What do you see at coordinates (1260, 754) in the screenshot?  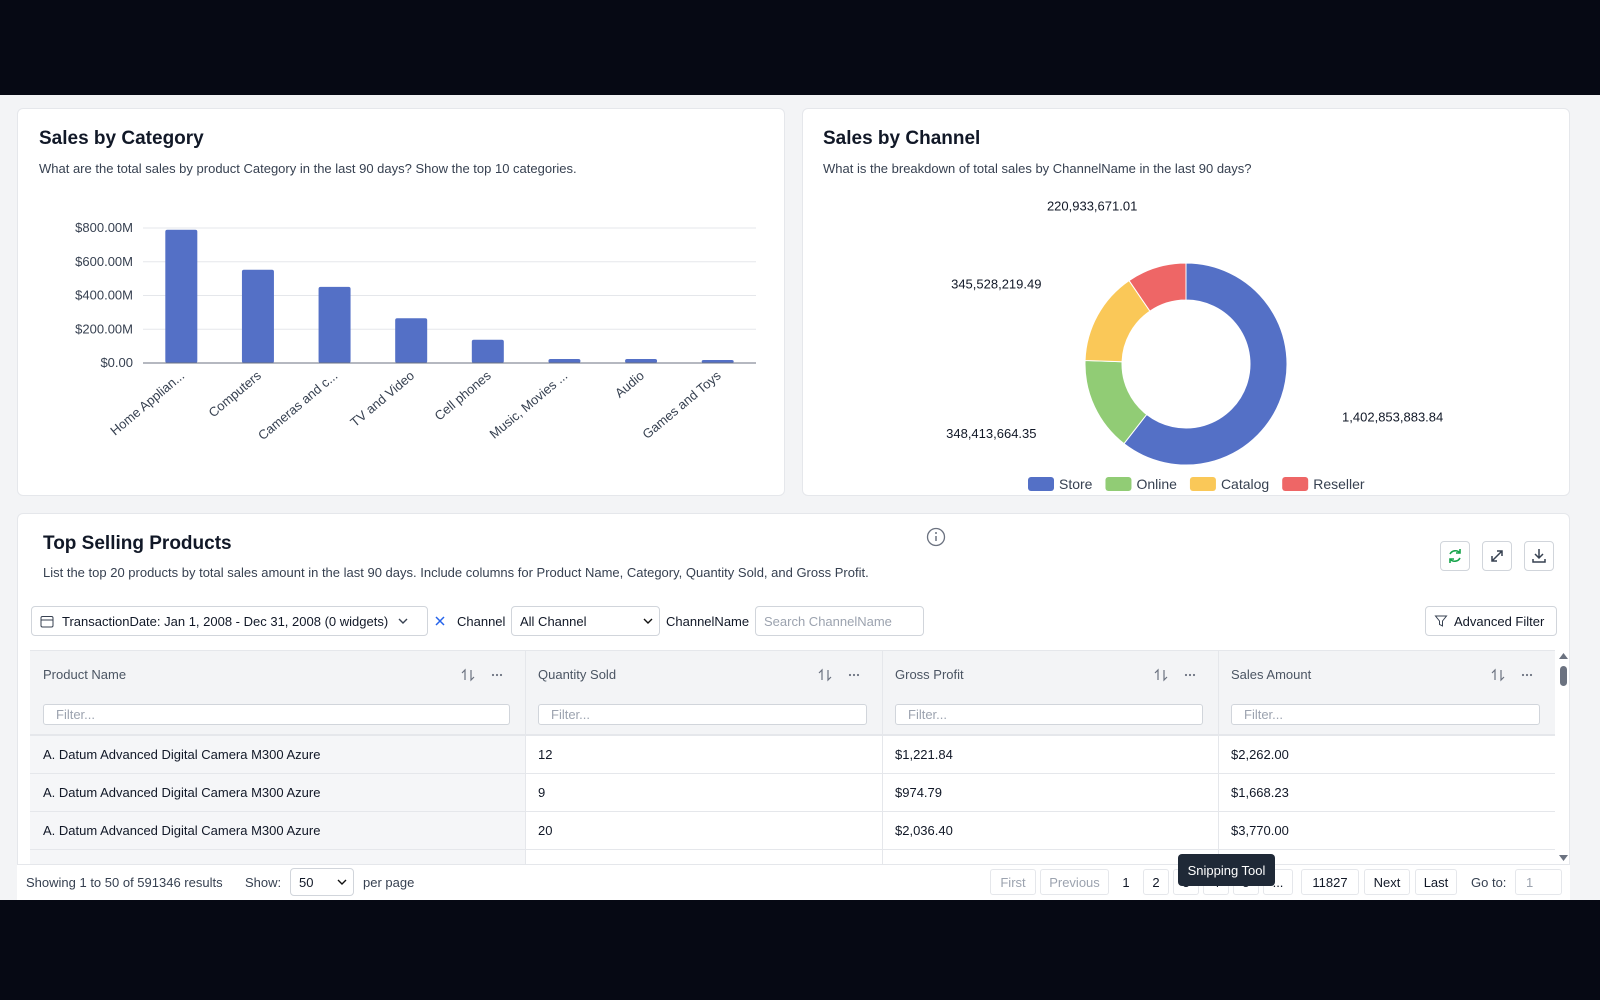 I see `table-cell: $2,262.00` at bounding box center [1260, 754].